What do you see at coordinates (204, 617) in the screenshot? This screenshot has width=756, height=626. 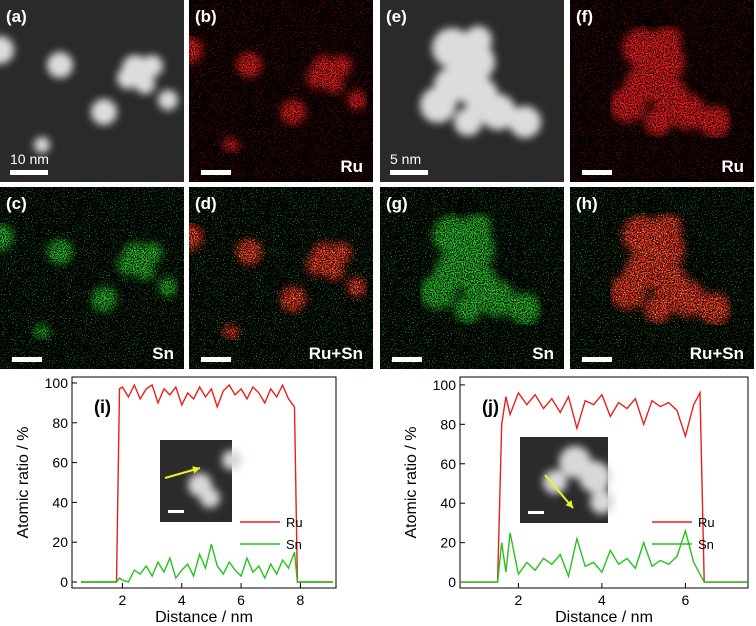 I see `x-axis-title: Distance / nm` at bounding box center [204, 617].